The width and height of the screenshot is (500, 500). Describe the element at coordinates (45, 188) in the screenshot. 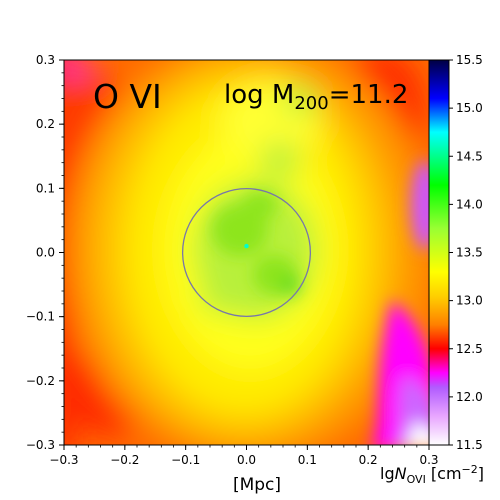

I see `y-tick-label: 0.1` at that location.